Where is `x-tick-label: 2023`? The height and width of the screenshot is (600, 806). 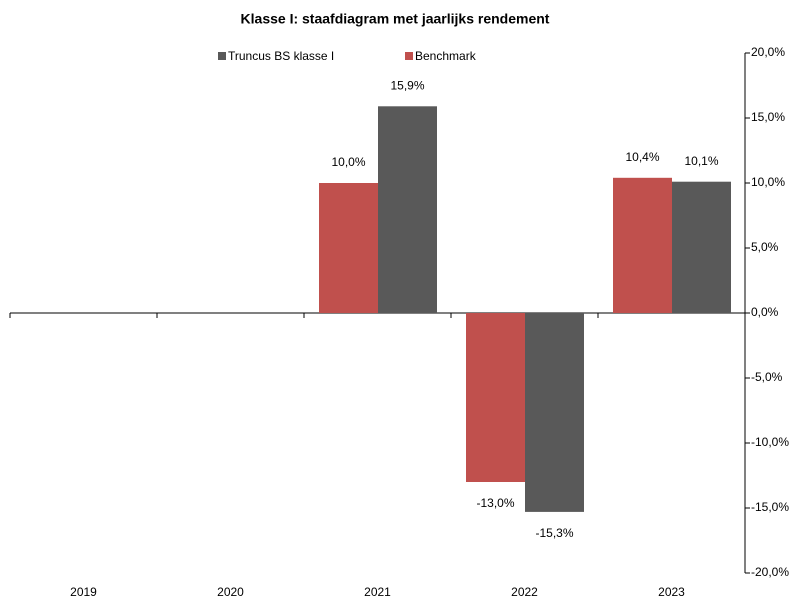
x-tick-label: 2023 is located at coordinates (671, 592).